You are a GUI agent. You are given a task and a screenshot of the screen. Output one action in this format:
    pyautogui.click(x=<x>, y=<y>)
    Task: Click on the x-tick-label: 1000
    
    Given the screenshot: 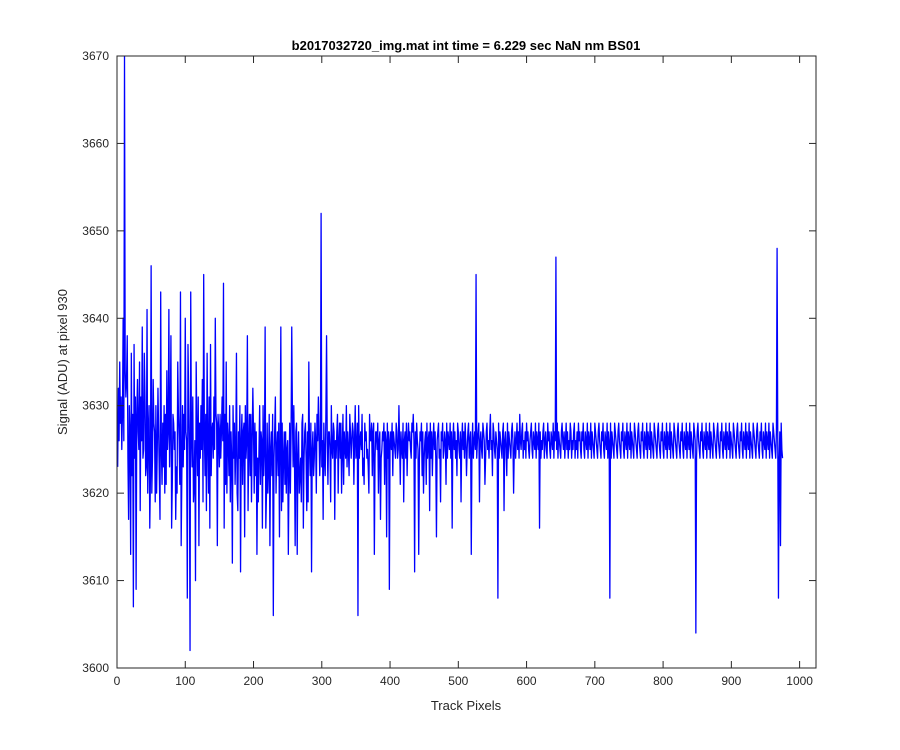 What is the action you would take?
    pyautogui.click(x=799, y=681)
    